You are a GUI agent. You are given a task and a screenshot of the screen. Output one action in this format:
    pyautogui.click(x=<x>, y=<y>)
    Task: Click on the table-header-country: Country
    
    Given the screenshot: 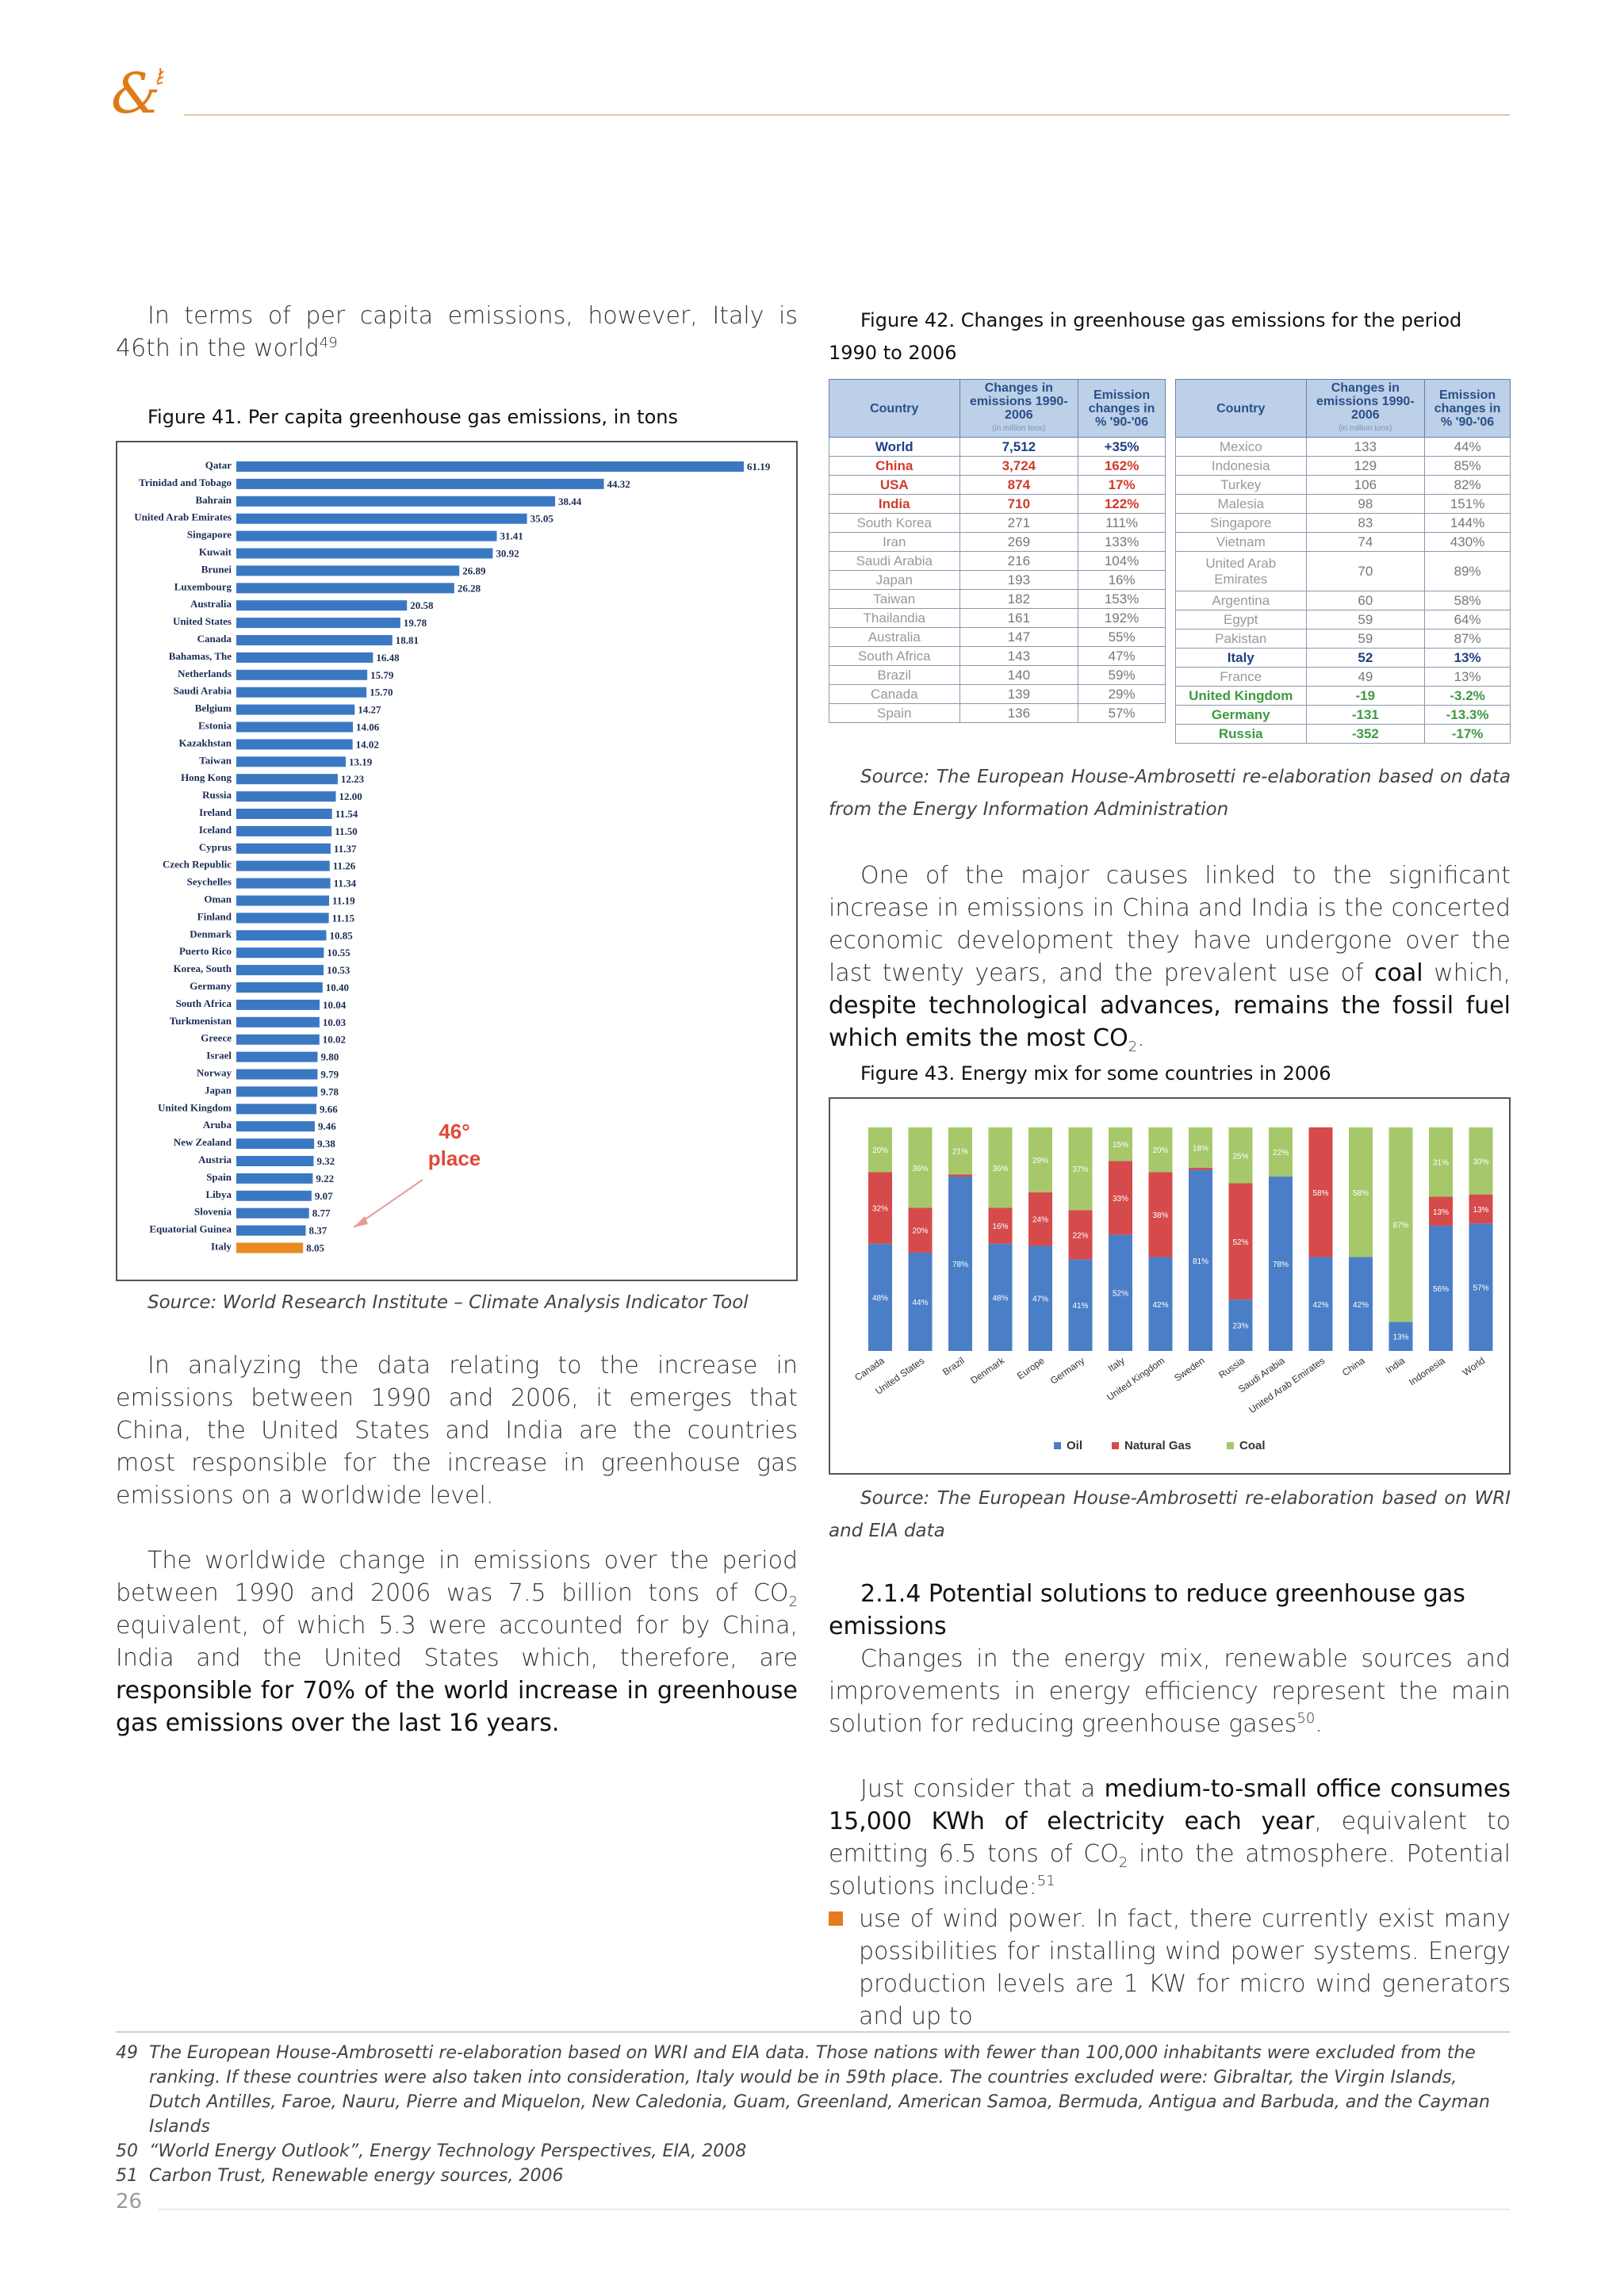 What is the action you would take?
    pyautogui.click(x=1241, y=409)
    